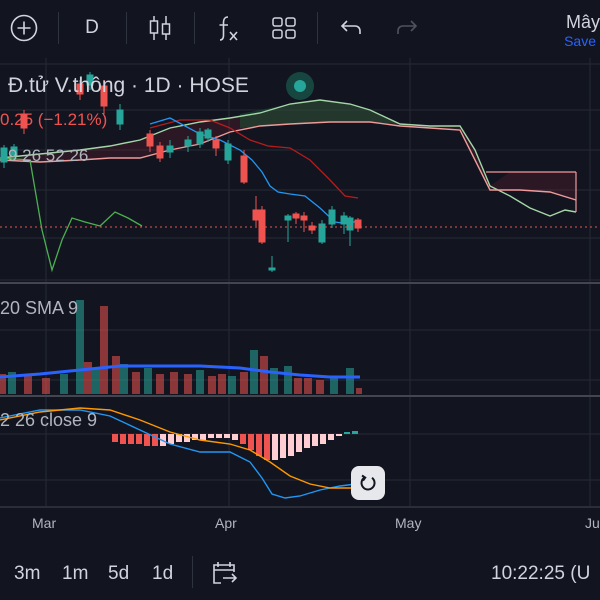 The height and width of the screenshot is (600, 600). What do you see at coordinates (254, 159) in the screenshot?
I see `kijun-line` at bounding box center [254, 159].